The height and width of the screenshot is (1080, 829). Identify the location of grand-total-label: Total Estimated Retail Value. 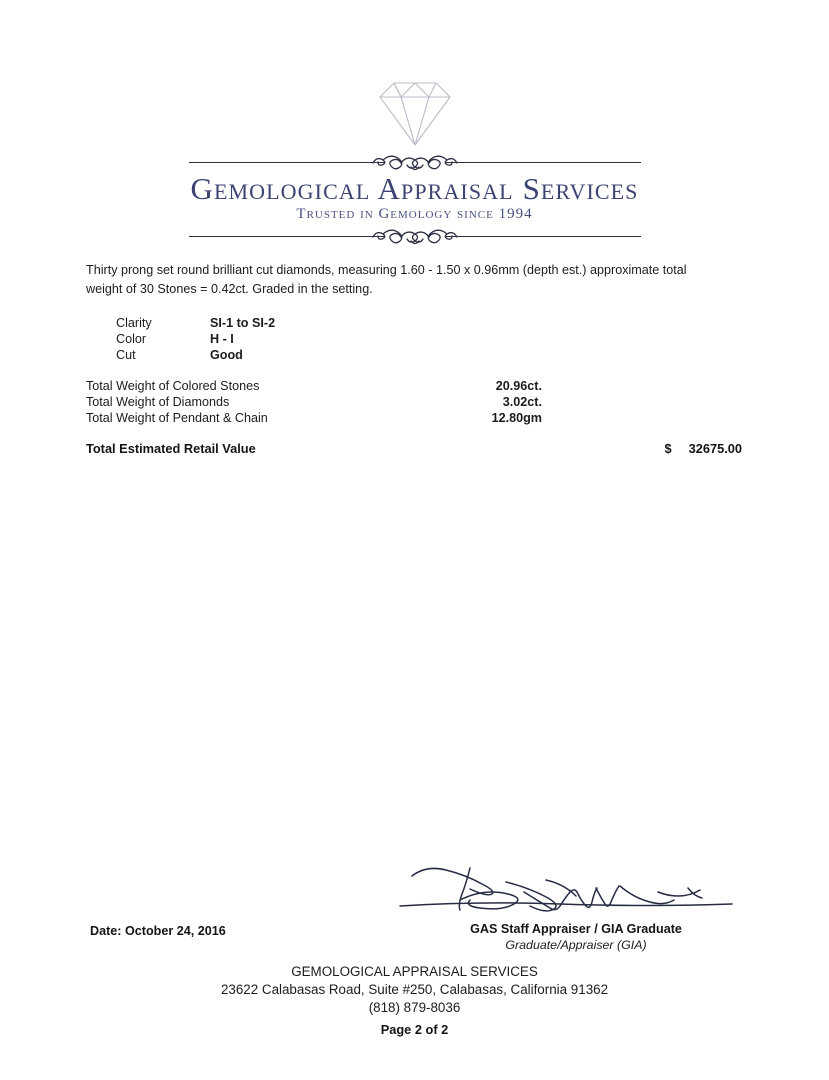
(171, 448).